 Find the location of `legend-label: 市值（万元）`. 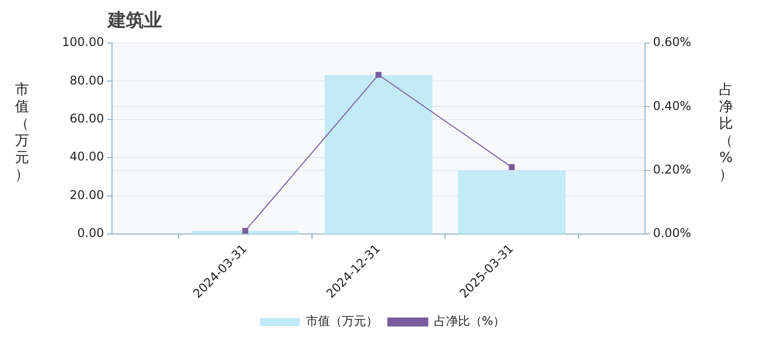

legend-label: 市值（万元） is located at coordinates (342, 321).